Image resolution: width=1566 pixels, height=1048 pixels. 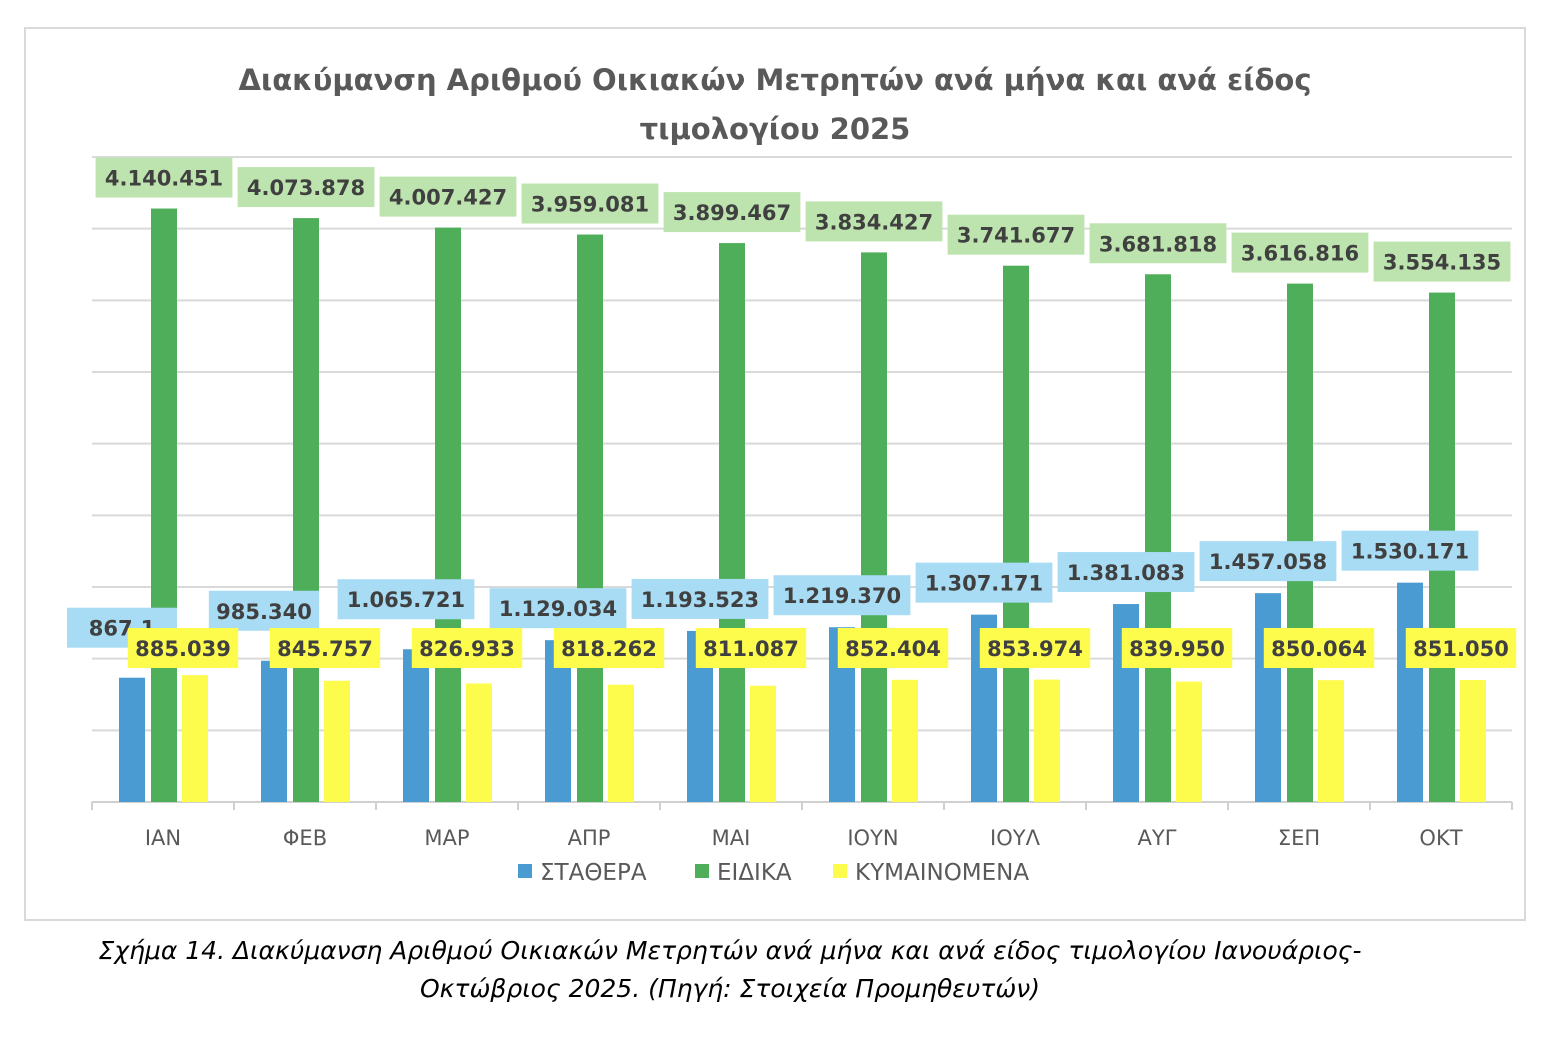 I want to click on data-label: 3.899.467, so click(x=732, y=212).